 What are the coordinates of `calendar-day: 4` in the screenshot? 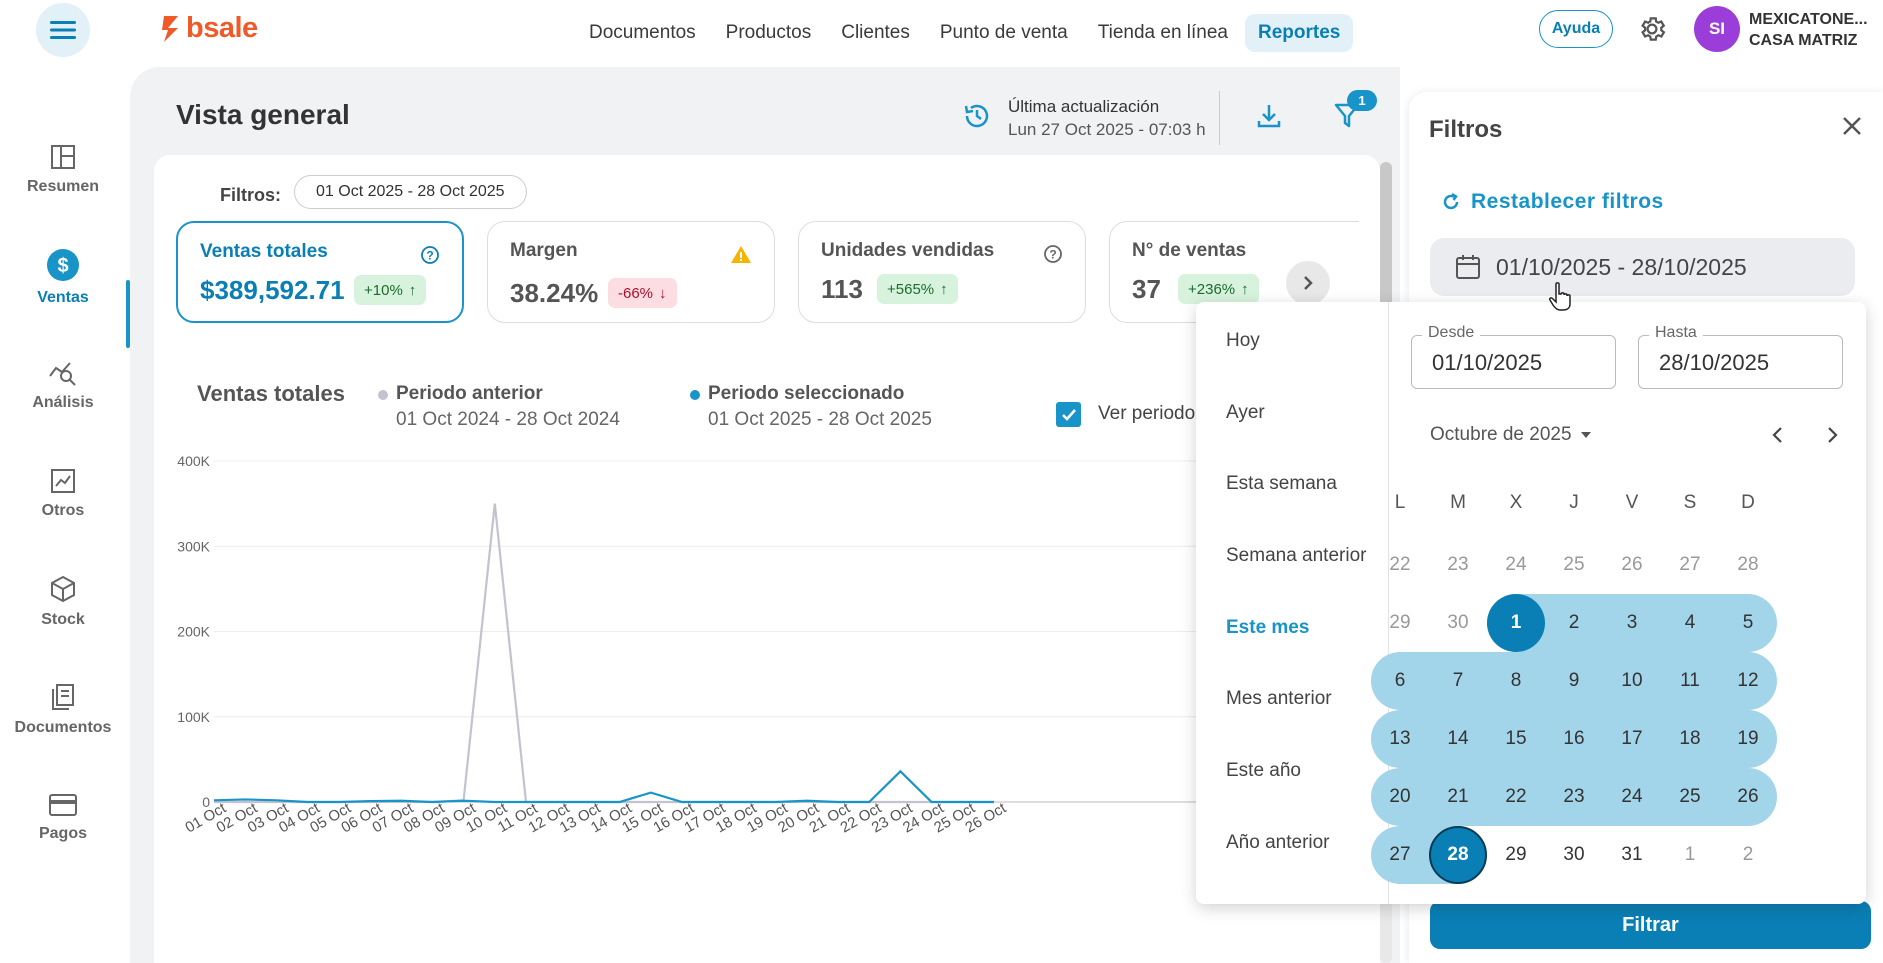 It's located at (1690, 622).